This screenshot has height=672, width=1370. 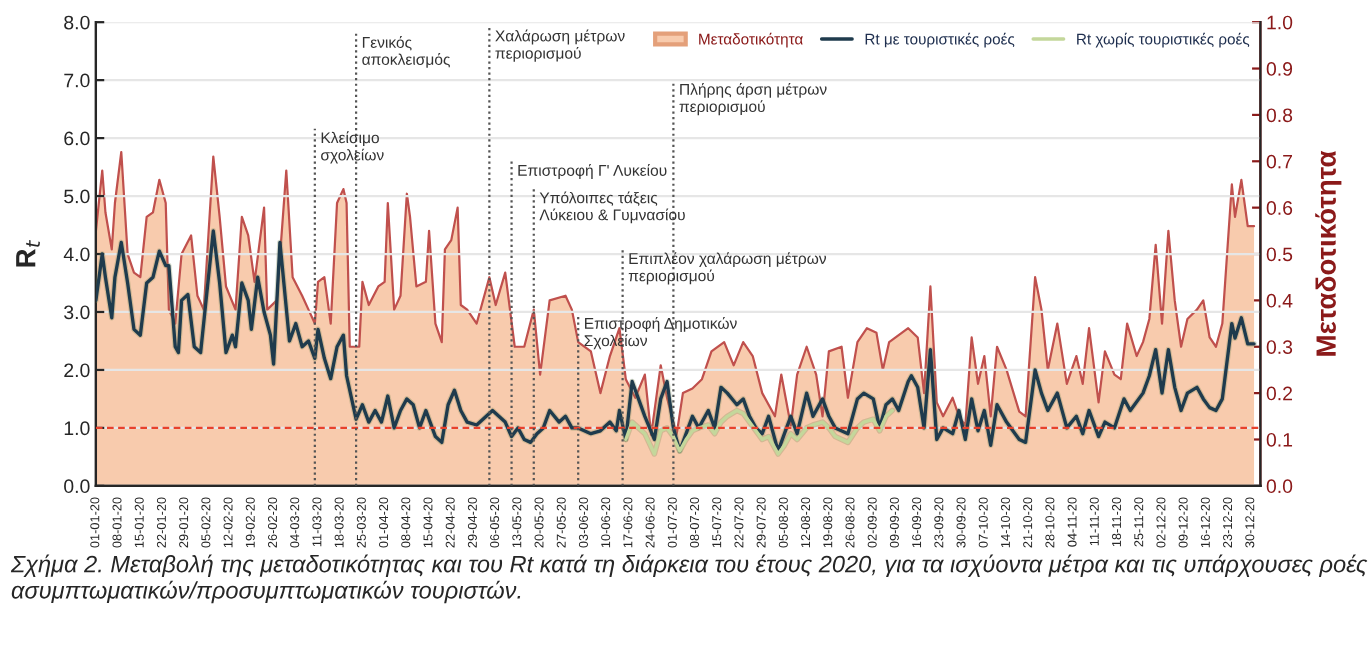 What do you see at coordinates (689, 579) in the screenshot?
I see `text: Σχήμα 2. Μεταβολή της μεταδοτικότητας και του Rt κατά τη διάρκεια του έτους 2020, για τα ισχύοντα μέτρα και τις υπάρχουσες ροές ασυμπτωματικών/προσυμπτωματικών τουριστών.` at bounding box center [689, 579].